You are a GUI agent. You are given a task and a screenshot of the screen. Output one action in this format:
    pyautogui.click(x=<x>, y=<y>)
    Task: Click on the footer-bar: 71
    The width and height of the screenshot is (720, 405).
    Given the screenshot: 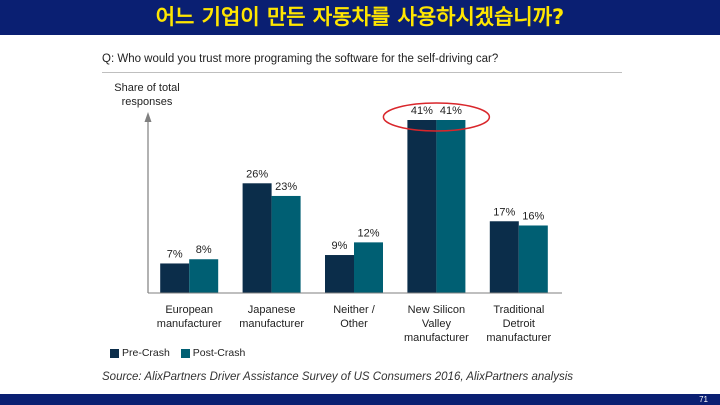 What is the action you would take?
    pyautogui.click(x=360, y=399)
    